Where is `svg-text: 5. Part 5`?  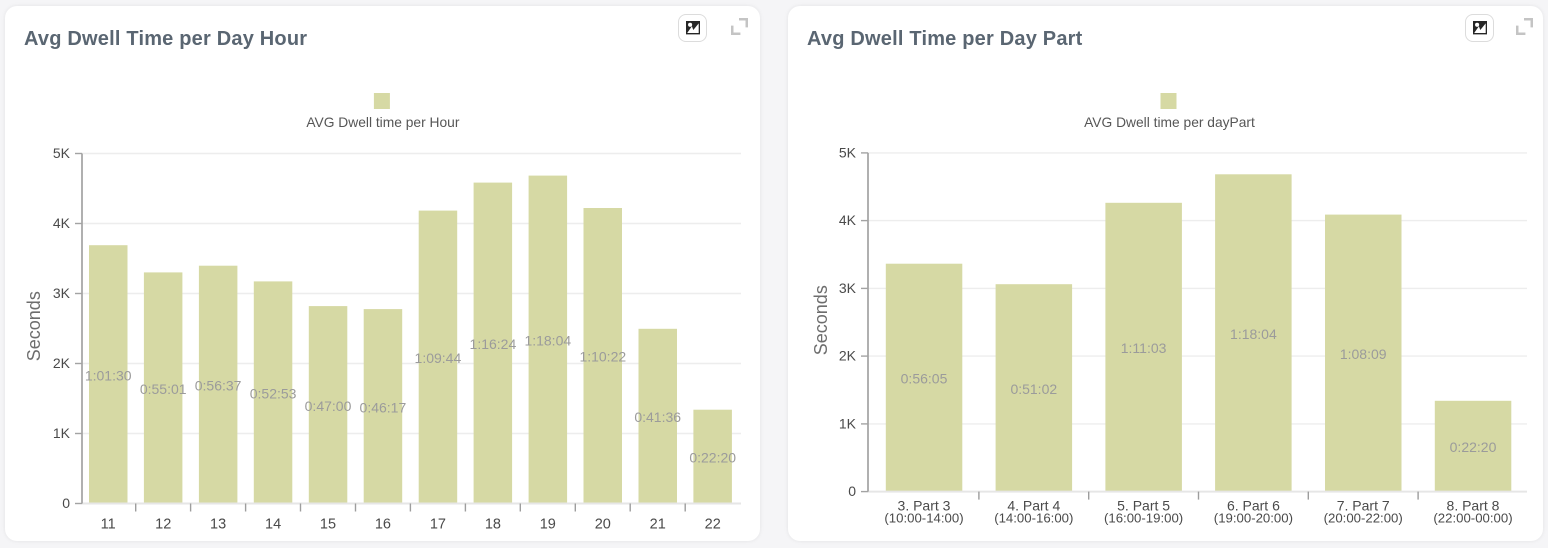 svg-text: 5. Part 5 is located at coordinates (1143, 506).